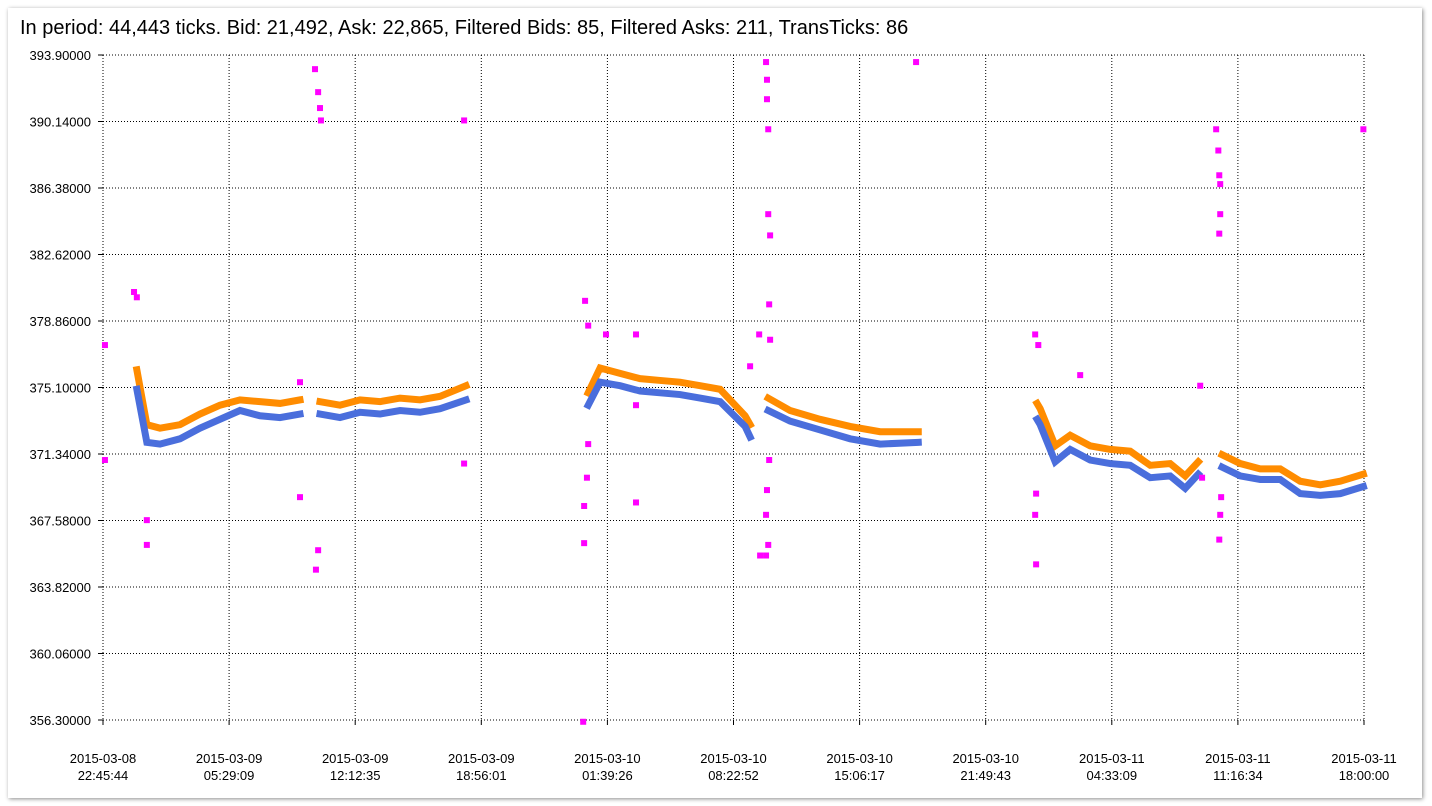 This screenshot has width=1432, height=806. Describe the element at coordinates (60, 587) in the screenshot. I see `y-tick-label: 363.82000` at that location.